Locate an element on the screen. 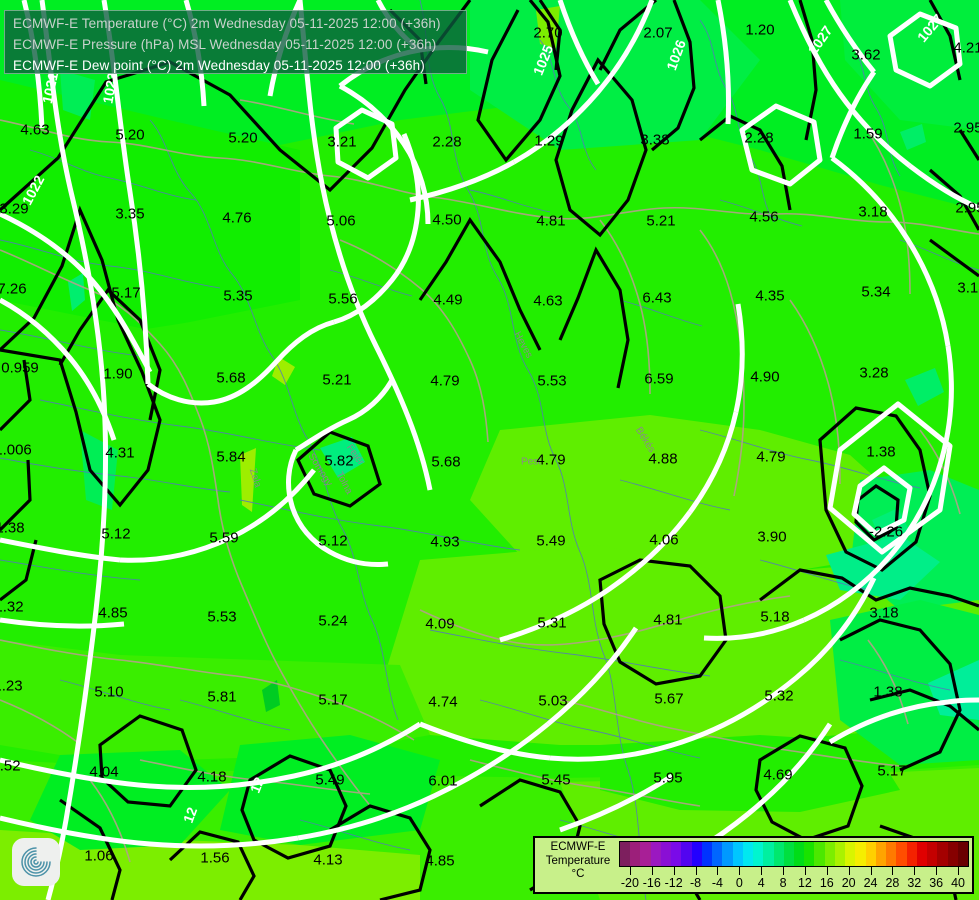 The height and width of the screenshot is (900, 979). dewpoint-value-label: 5.68 is located at coordinates (231, 378).